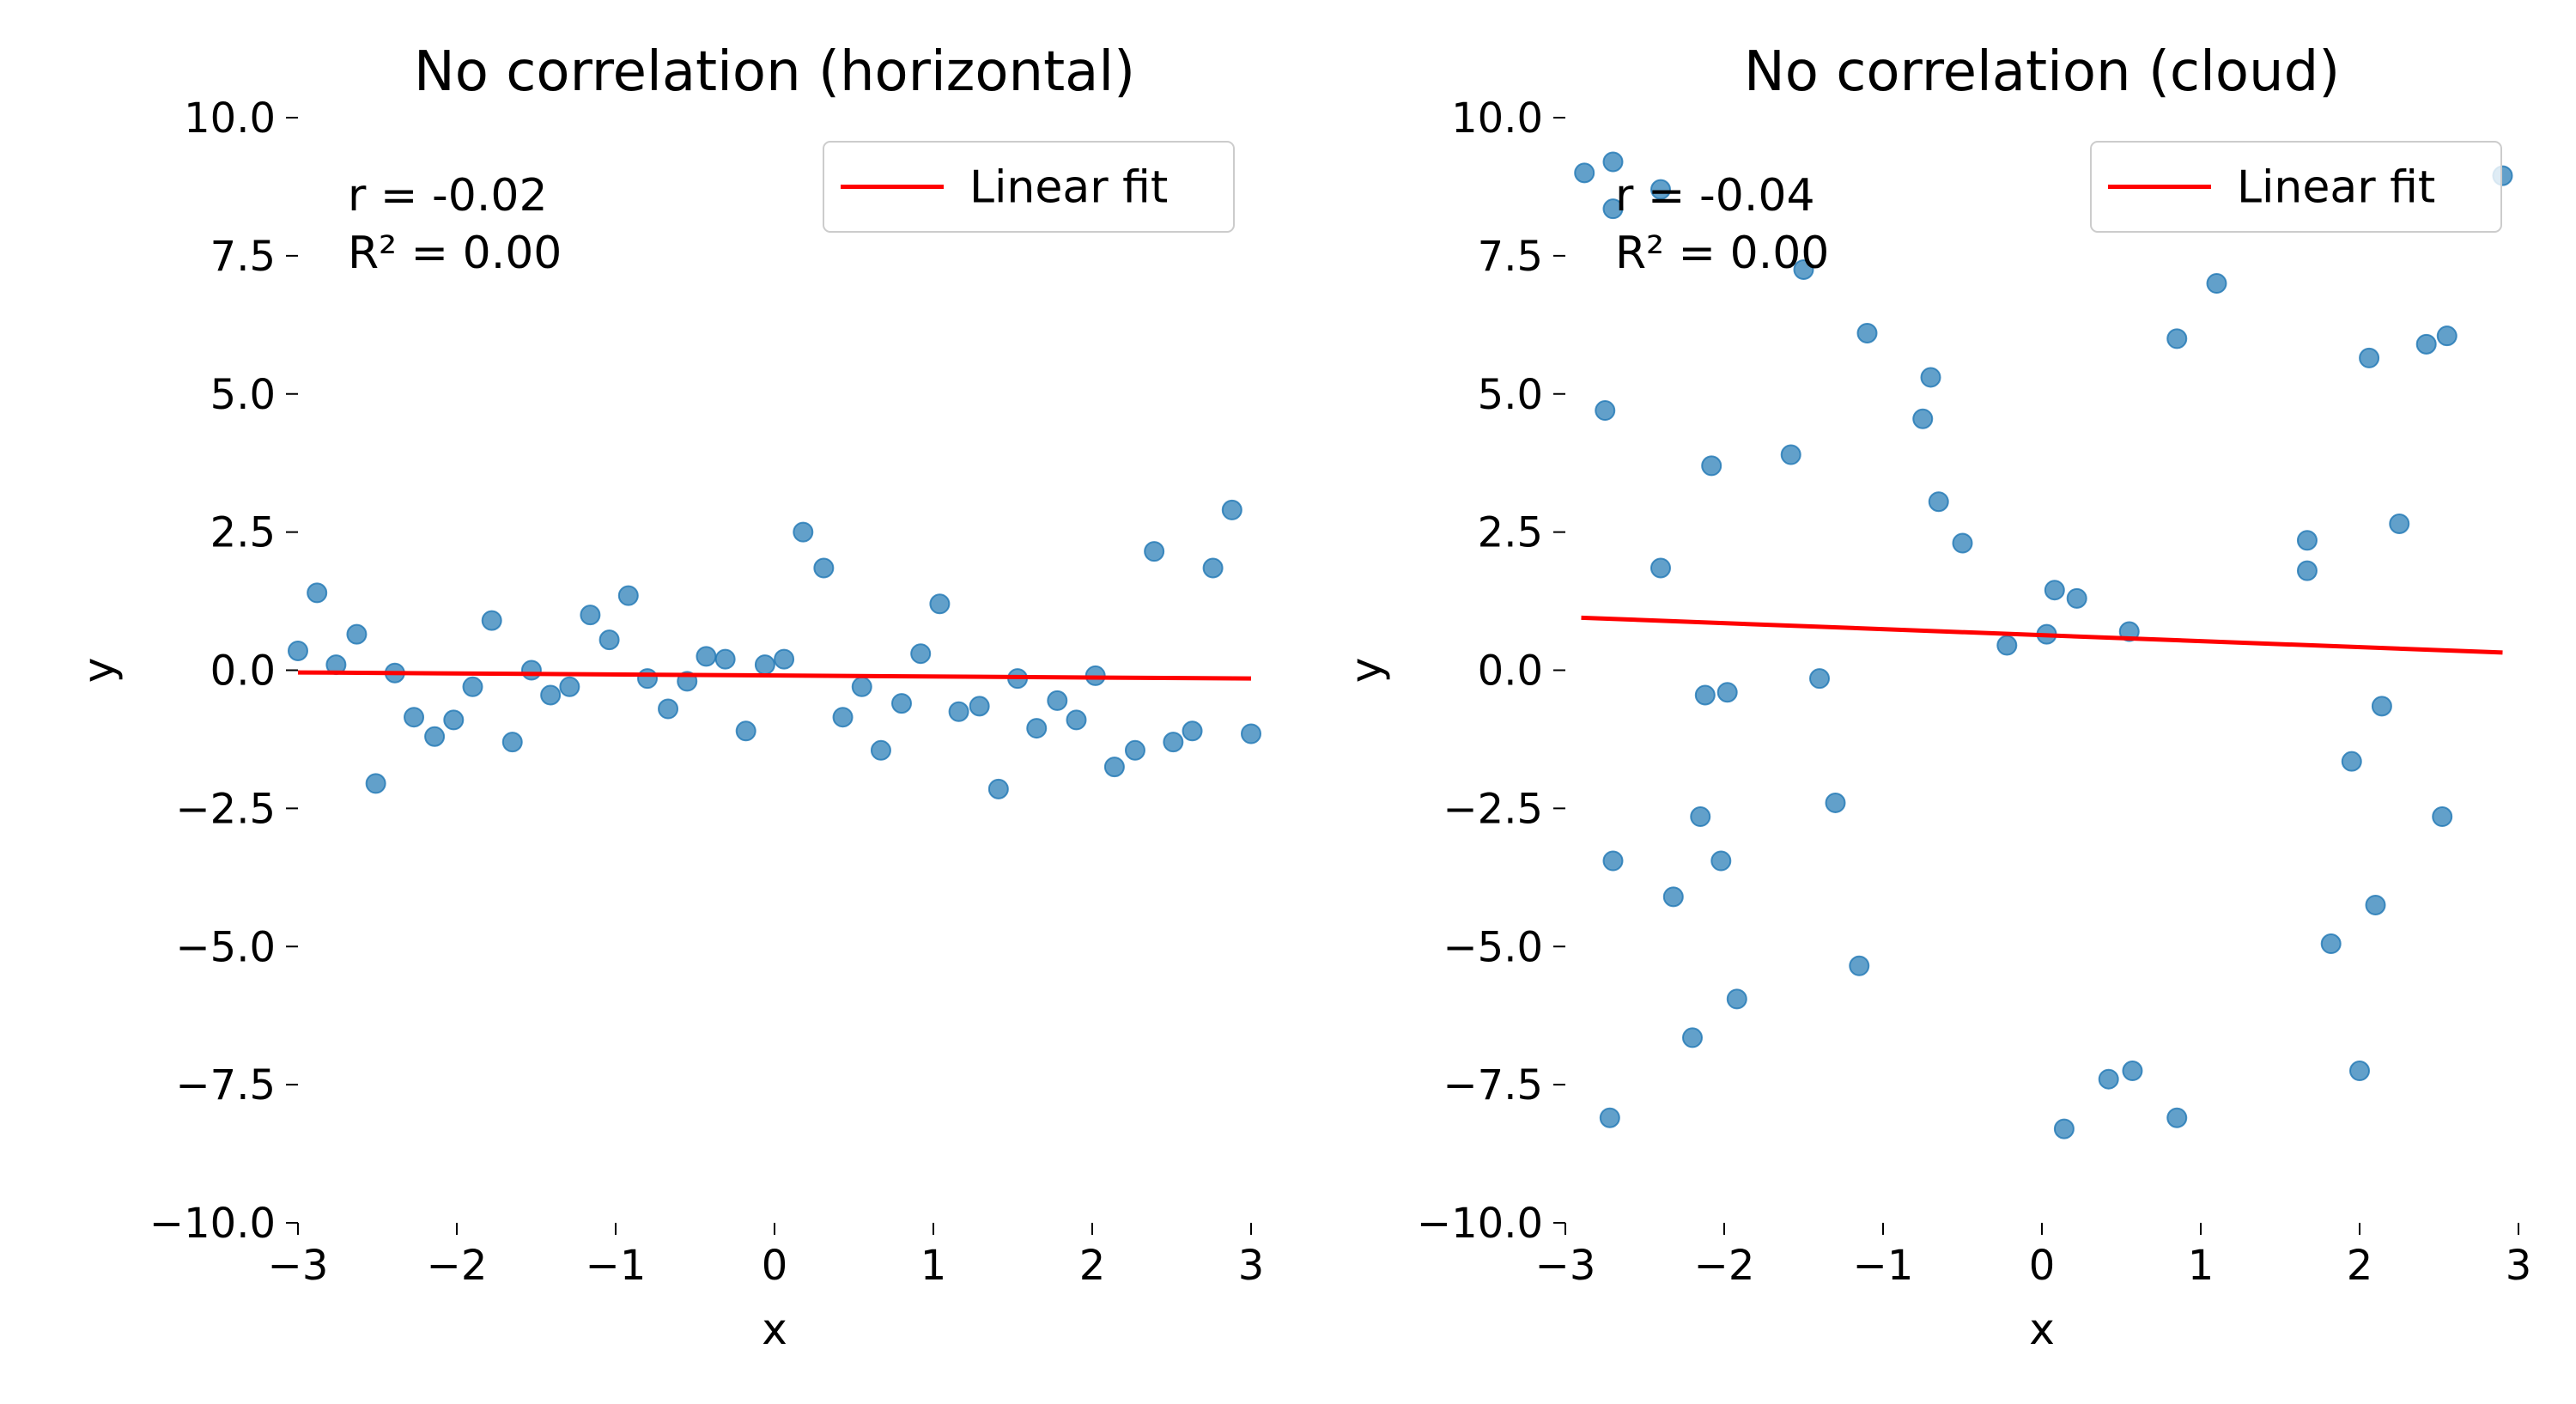 This screenshot has width=2576, height=1404. What do you see at coordinates (775, 72) in the screenshot?
I see `chart-title: No correlation (horizontal)` at bounding box center [775, 72].